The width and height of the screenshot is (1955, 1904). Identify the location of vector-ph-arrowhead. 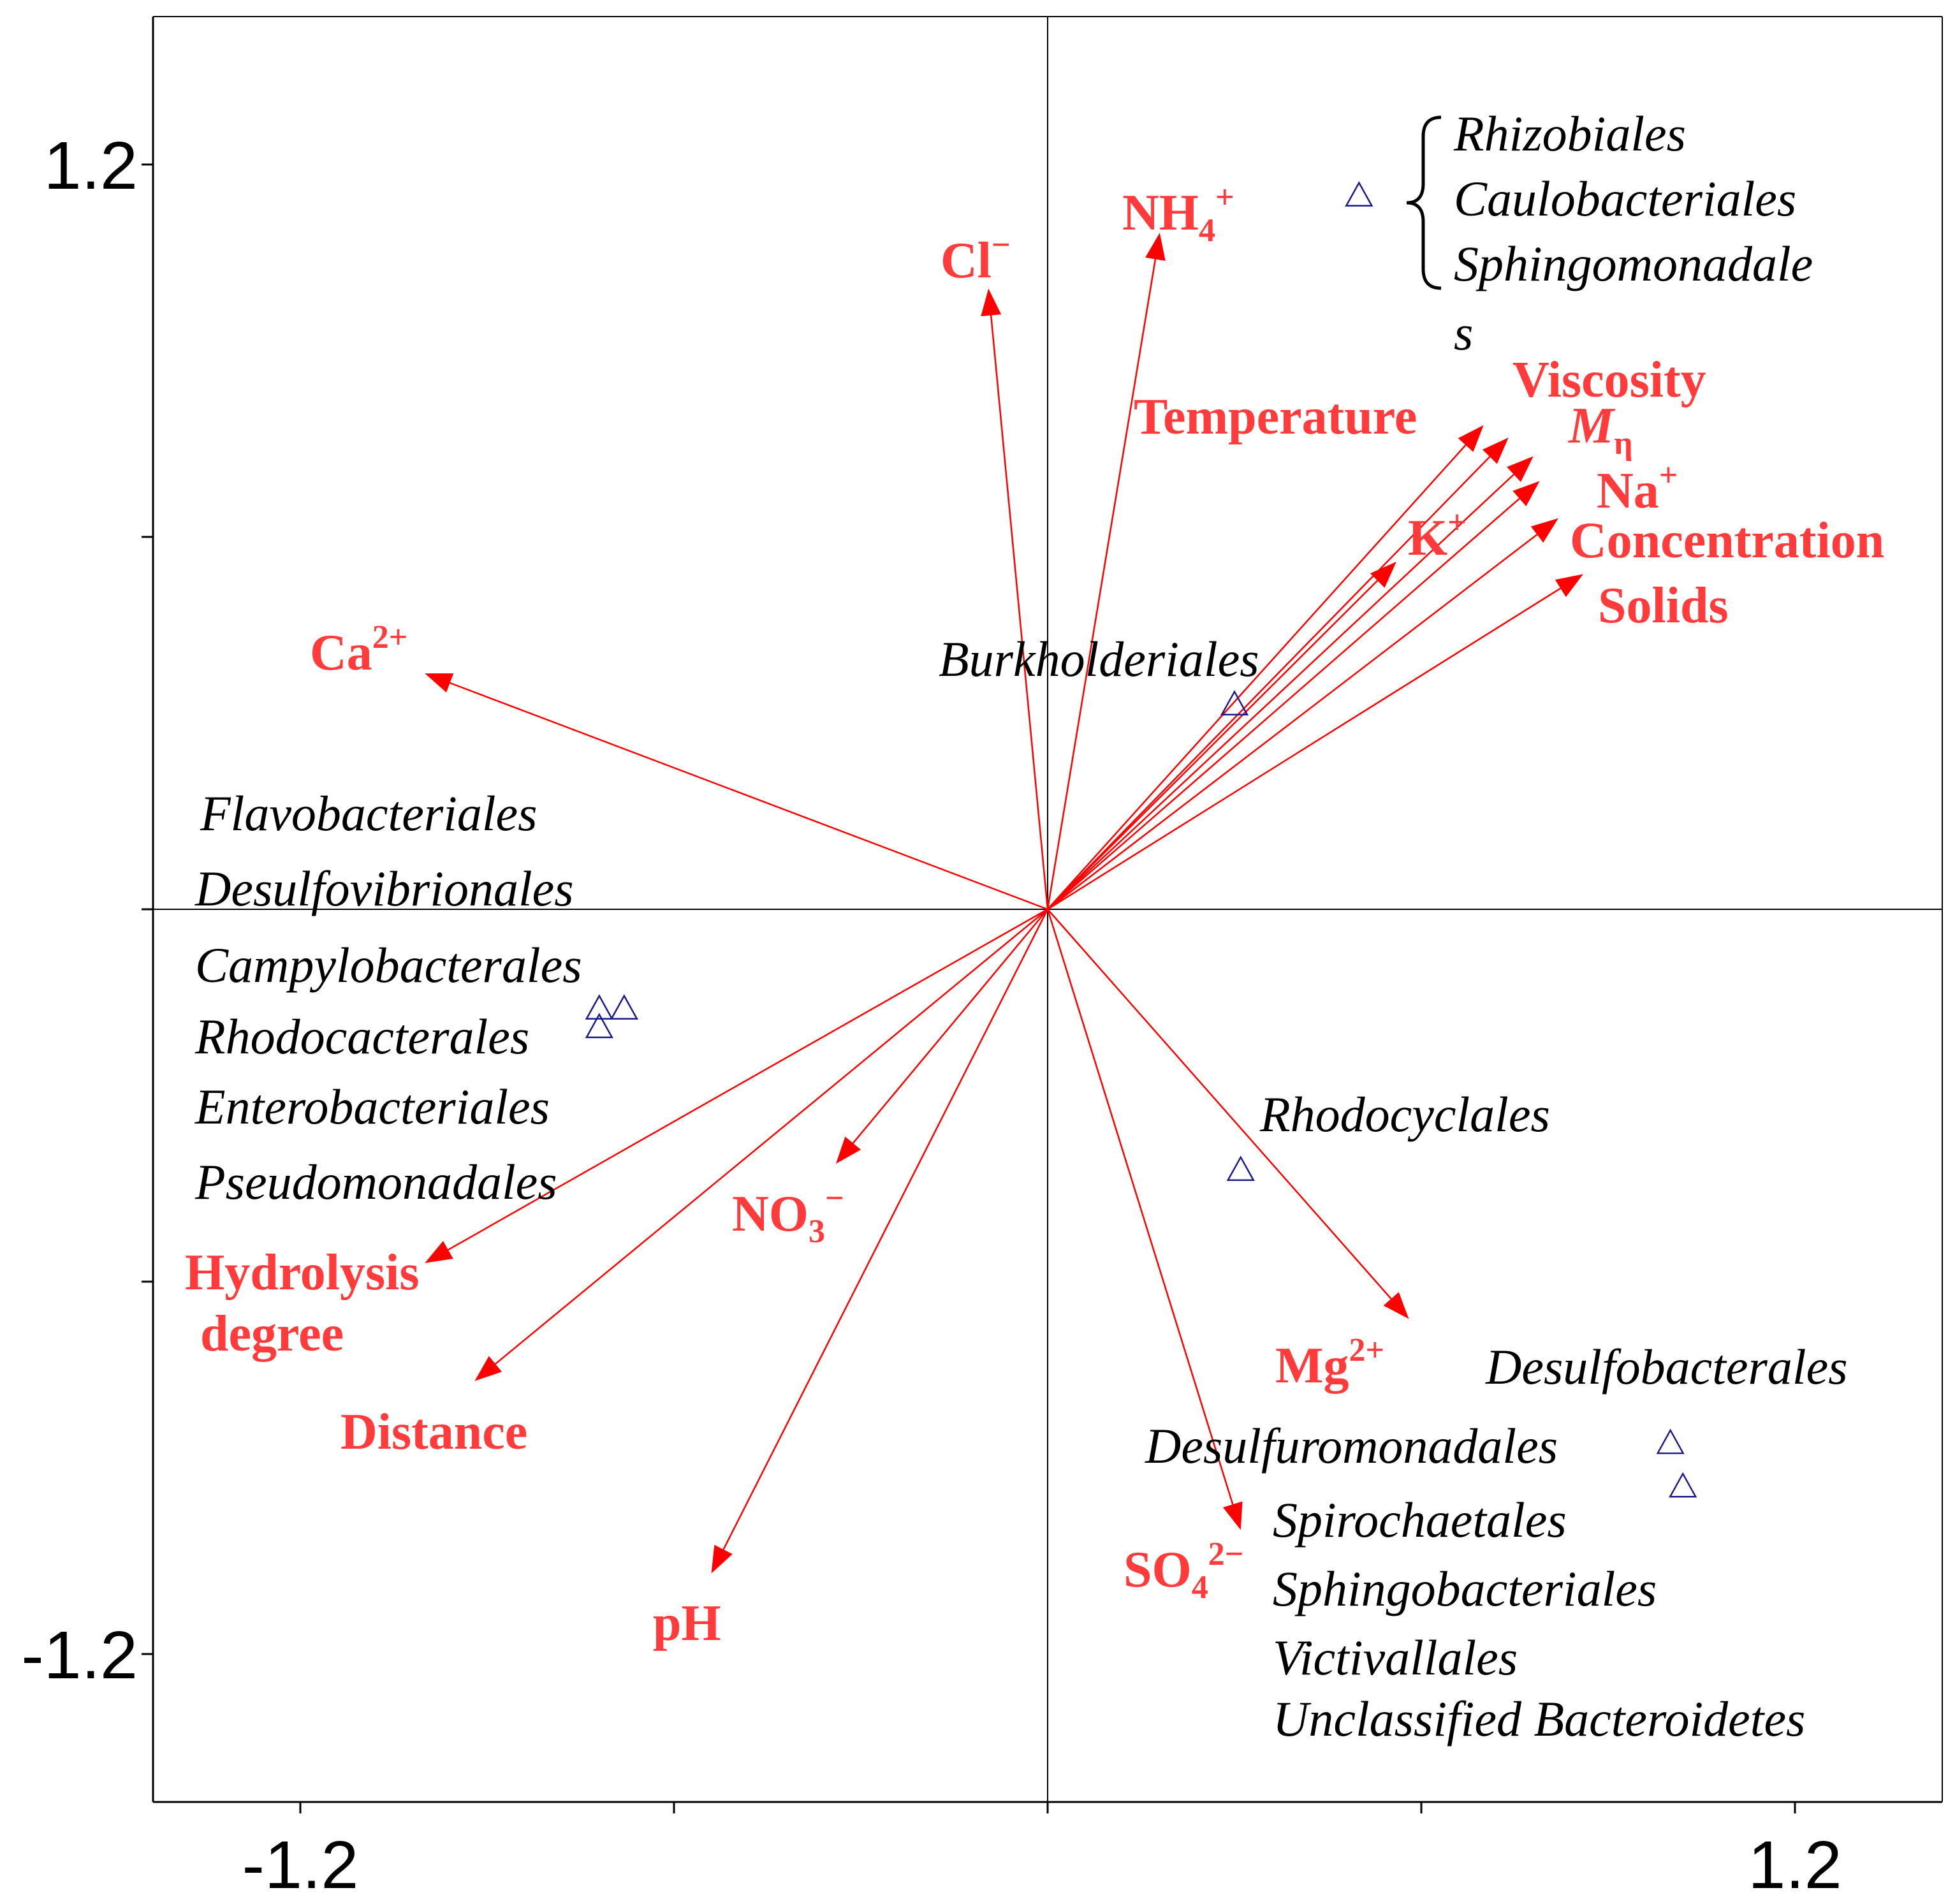
(722, 1559).